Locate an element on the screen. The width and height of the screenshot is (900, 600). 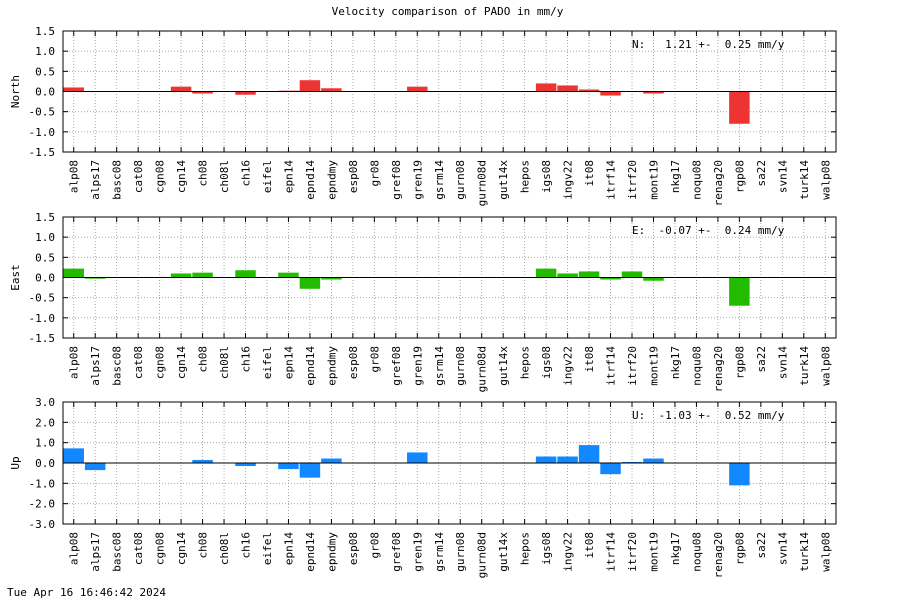
x-tick-label: ch08 is located at coordinates (203, 173).